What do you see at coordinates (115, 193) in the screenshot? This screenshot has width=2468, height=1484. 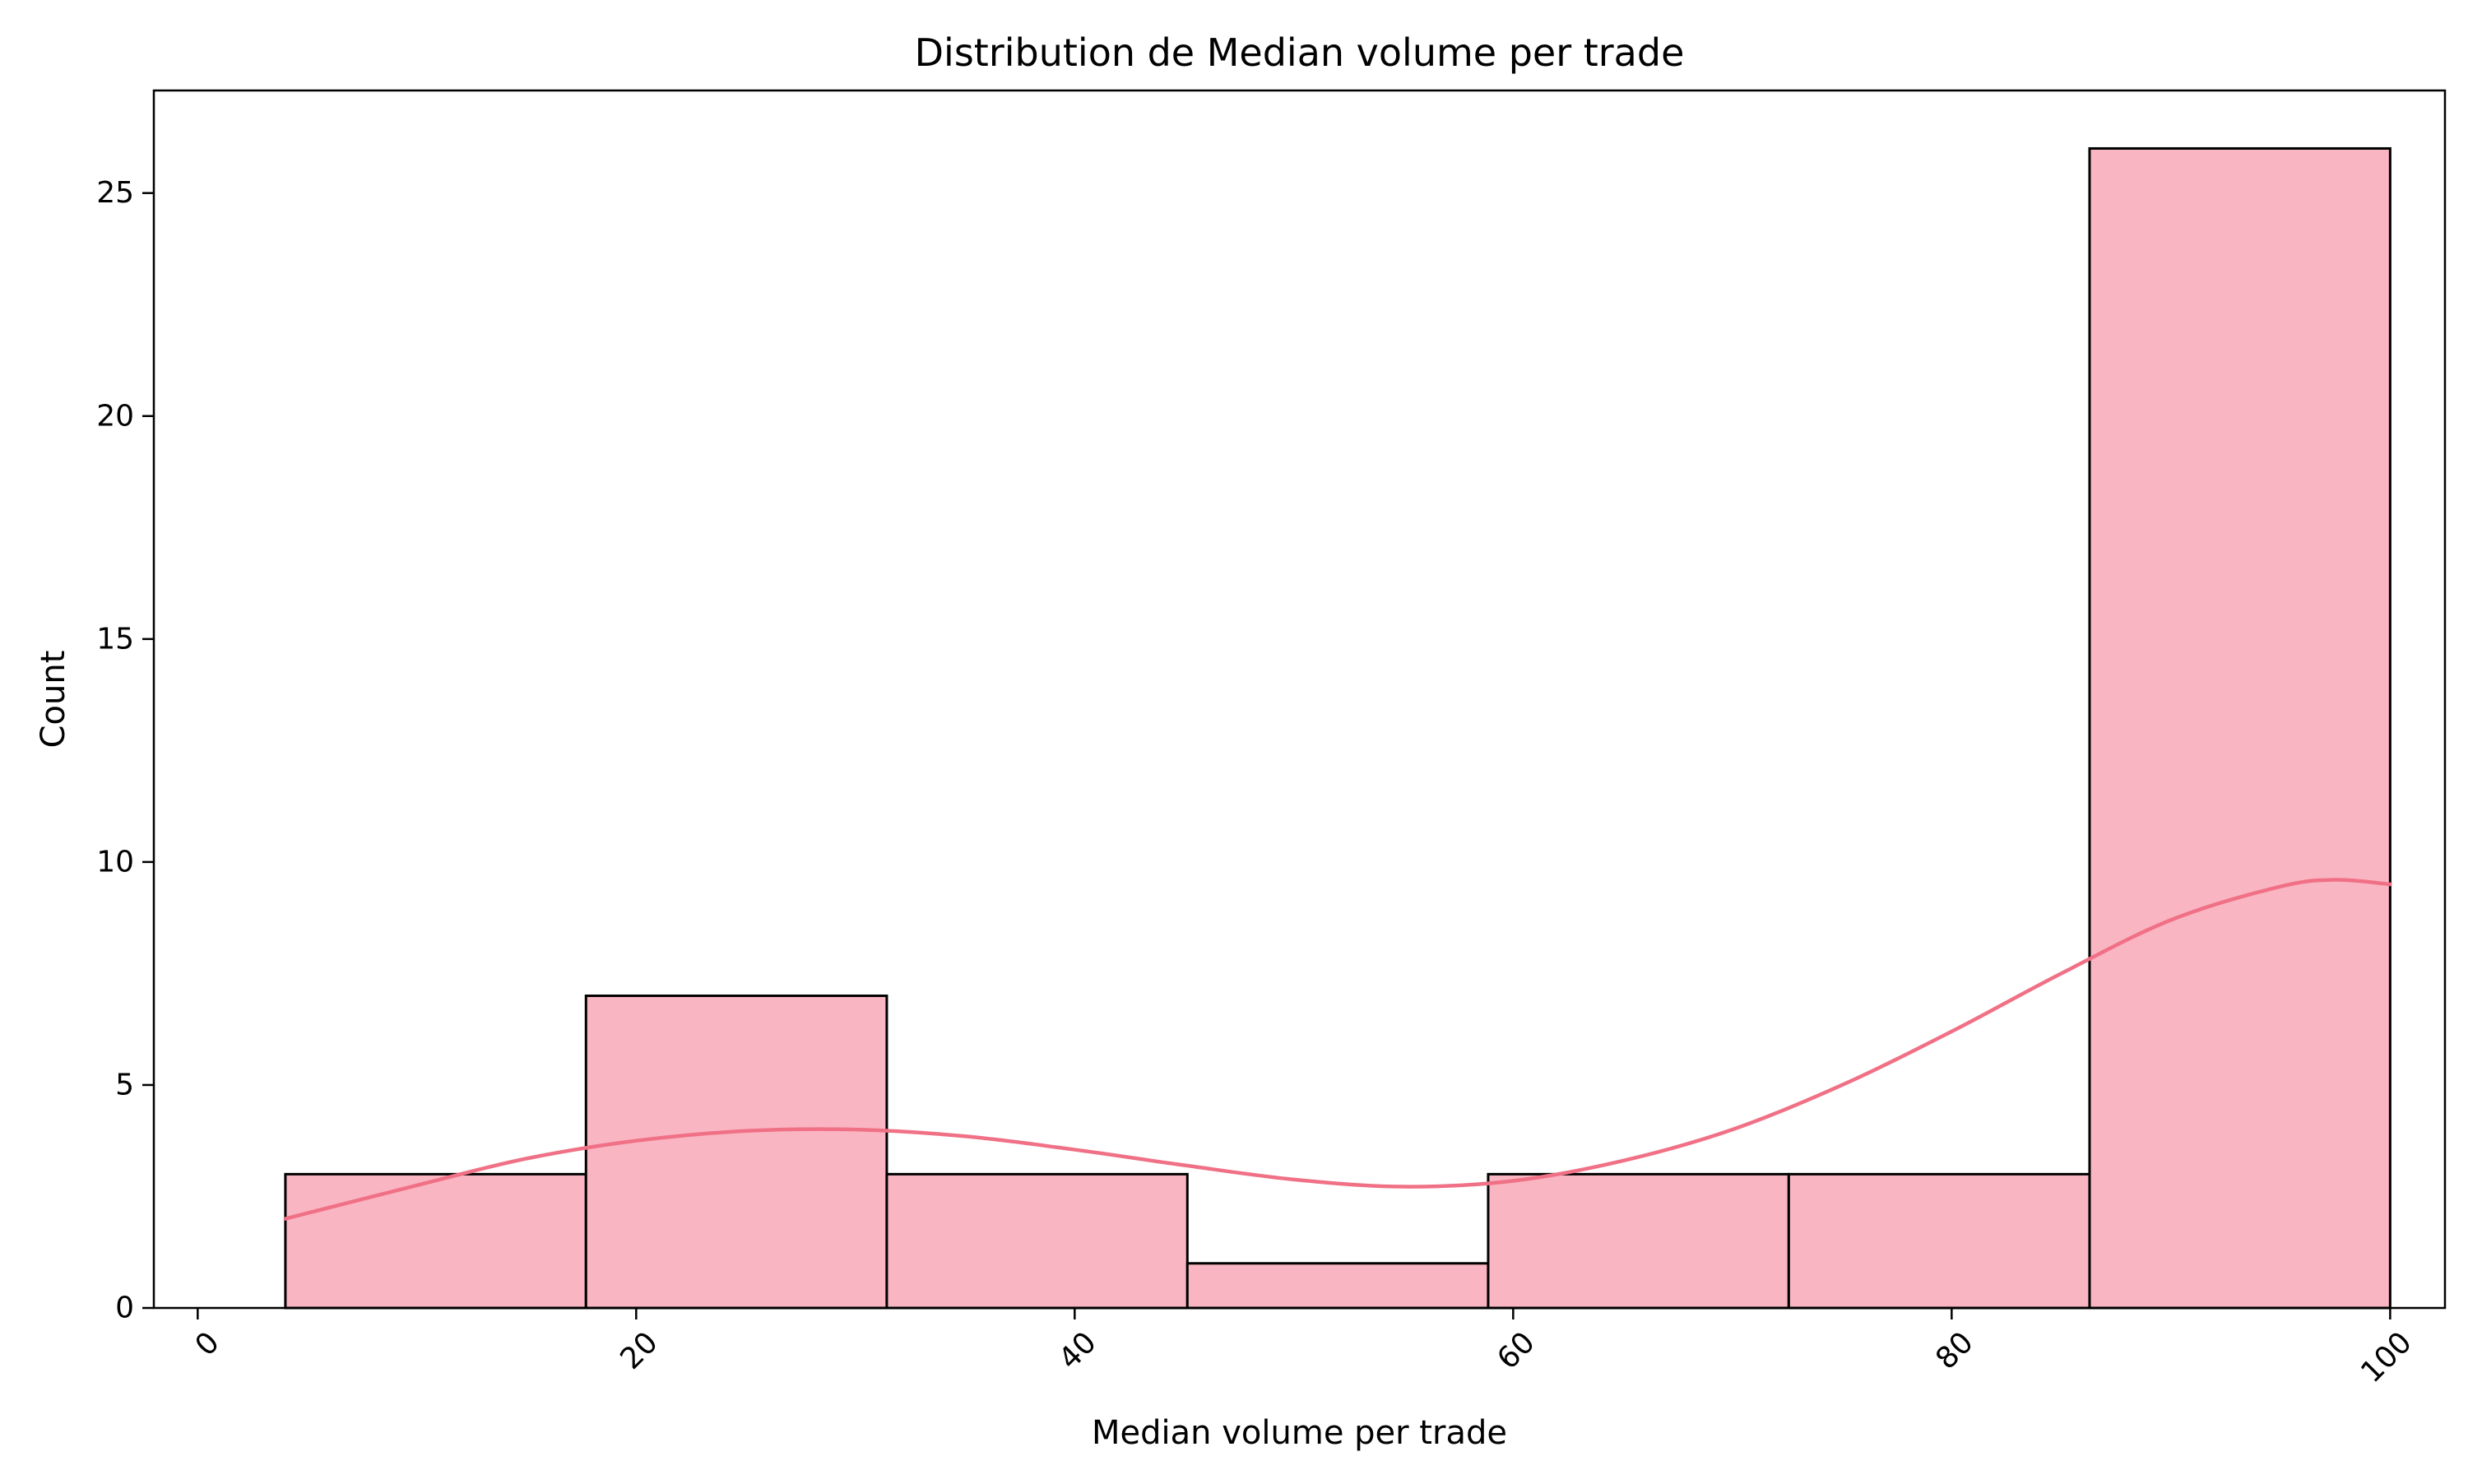 I see `y-tick-label: 25` at bounding box center [115, 193].